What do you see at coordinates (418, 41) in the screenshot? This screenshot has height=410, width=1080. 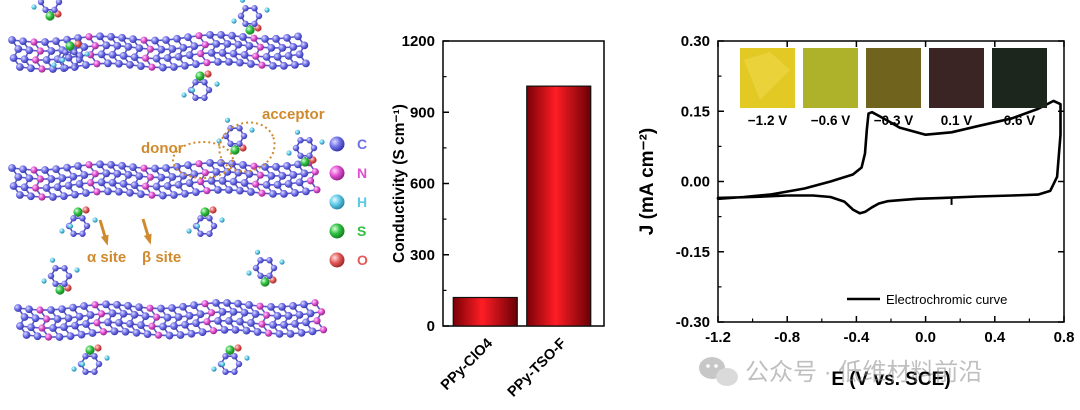 I see `y-tick-label: 1200` at bounding box center [418, 41].